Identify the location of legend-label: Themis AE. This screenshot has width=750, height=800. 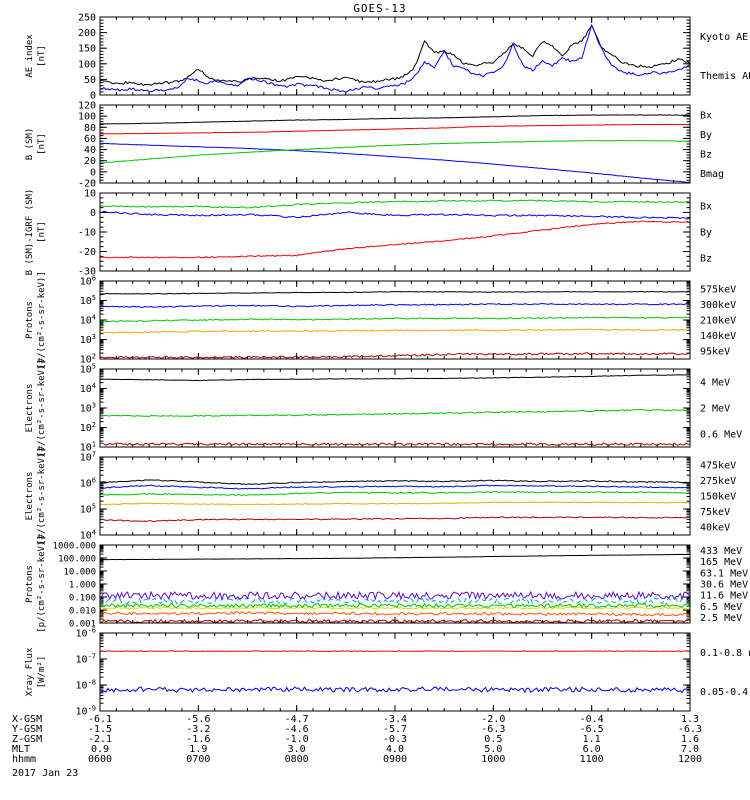
(725, 76).